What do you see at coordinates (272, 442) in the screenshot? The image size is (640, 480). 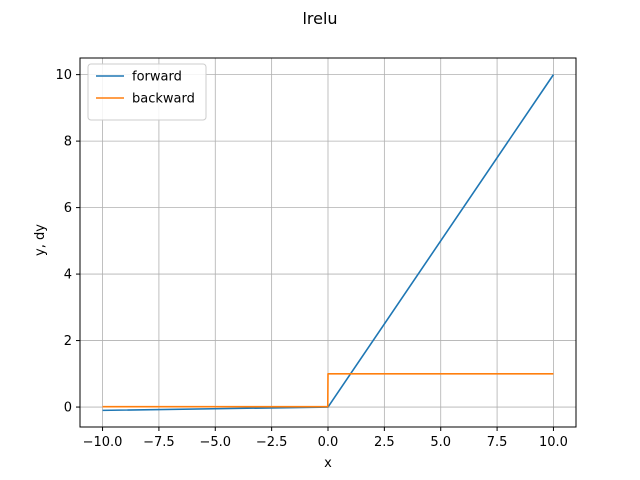 I see `x-tick-label: −2.5` at bounding box center [272, 442].